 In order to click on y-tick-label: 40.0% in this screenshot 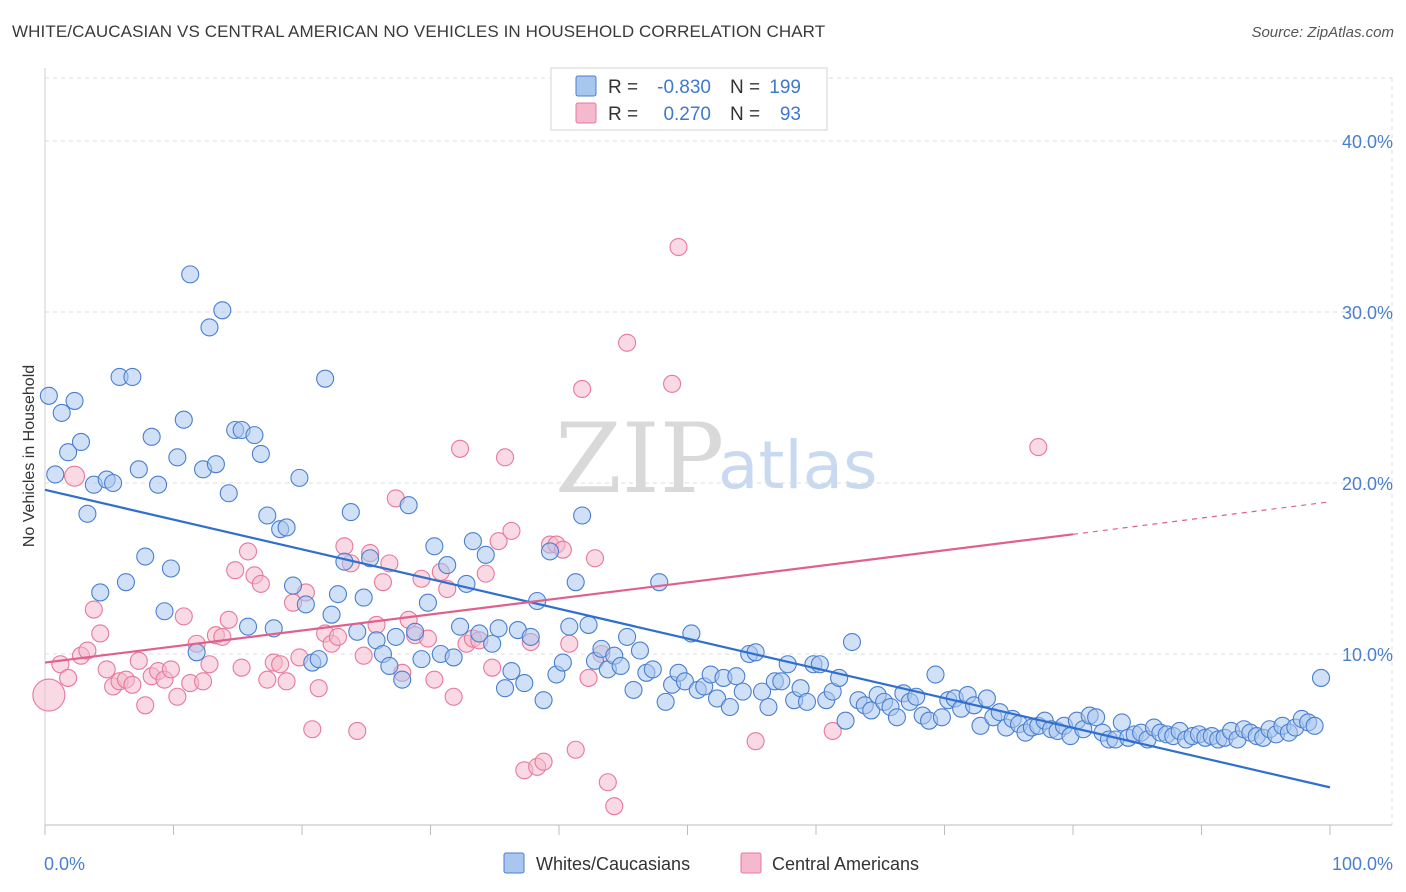, I will do `click(1367, 142)`.